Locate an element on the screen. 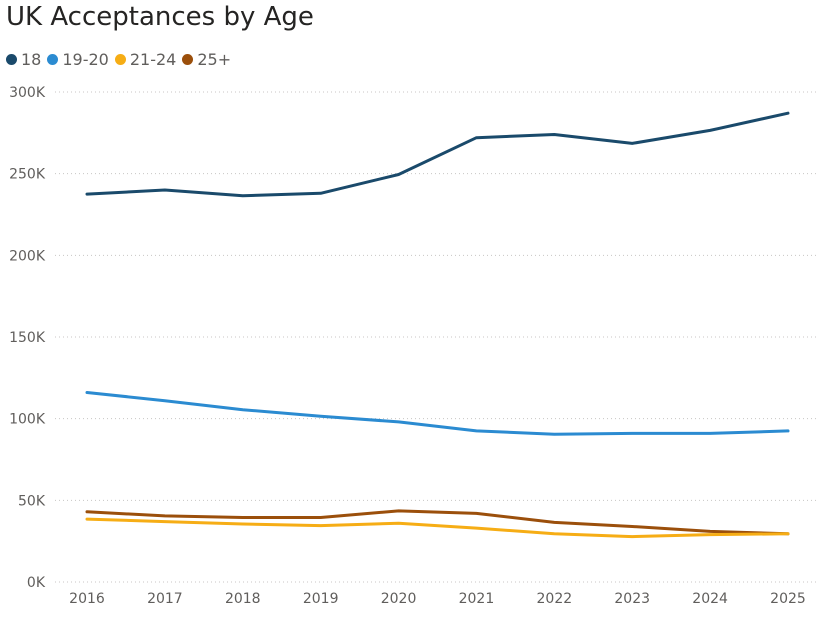 This screenshot has height=617, width=823. legend-label: 25+ is located at coordinates (214, 59).